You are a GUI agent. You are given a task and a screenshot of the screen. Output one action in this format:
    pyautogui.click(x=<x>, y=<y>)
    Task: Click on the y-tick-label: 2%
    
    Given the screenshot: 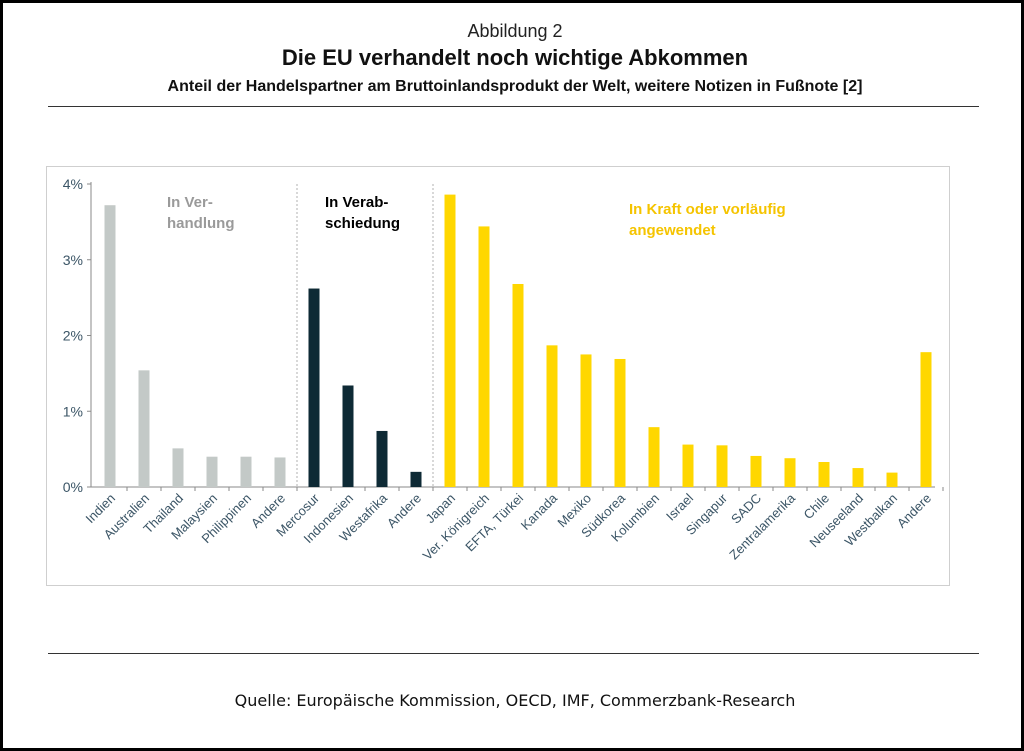 What is the action you would take?
    pyautogui.click(x=73, y=336)
    